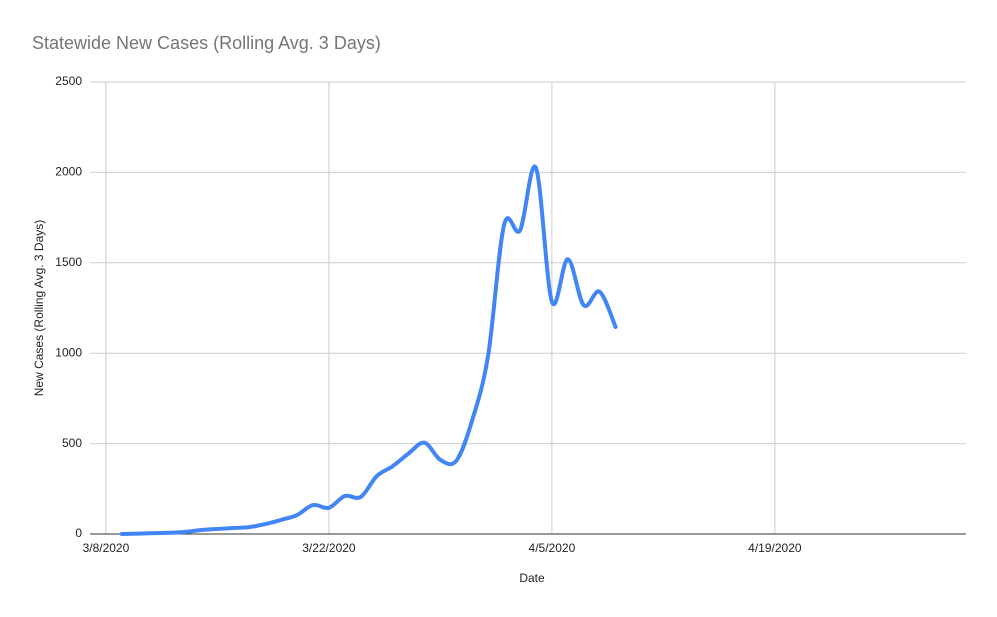  Describe the element at coordinates (72, 443) in the screenshot. I see `y-tick-label: 500` at that location.